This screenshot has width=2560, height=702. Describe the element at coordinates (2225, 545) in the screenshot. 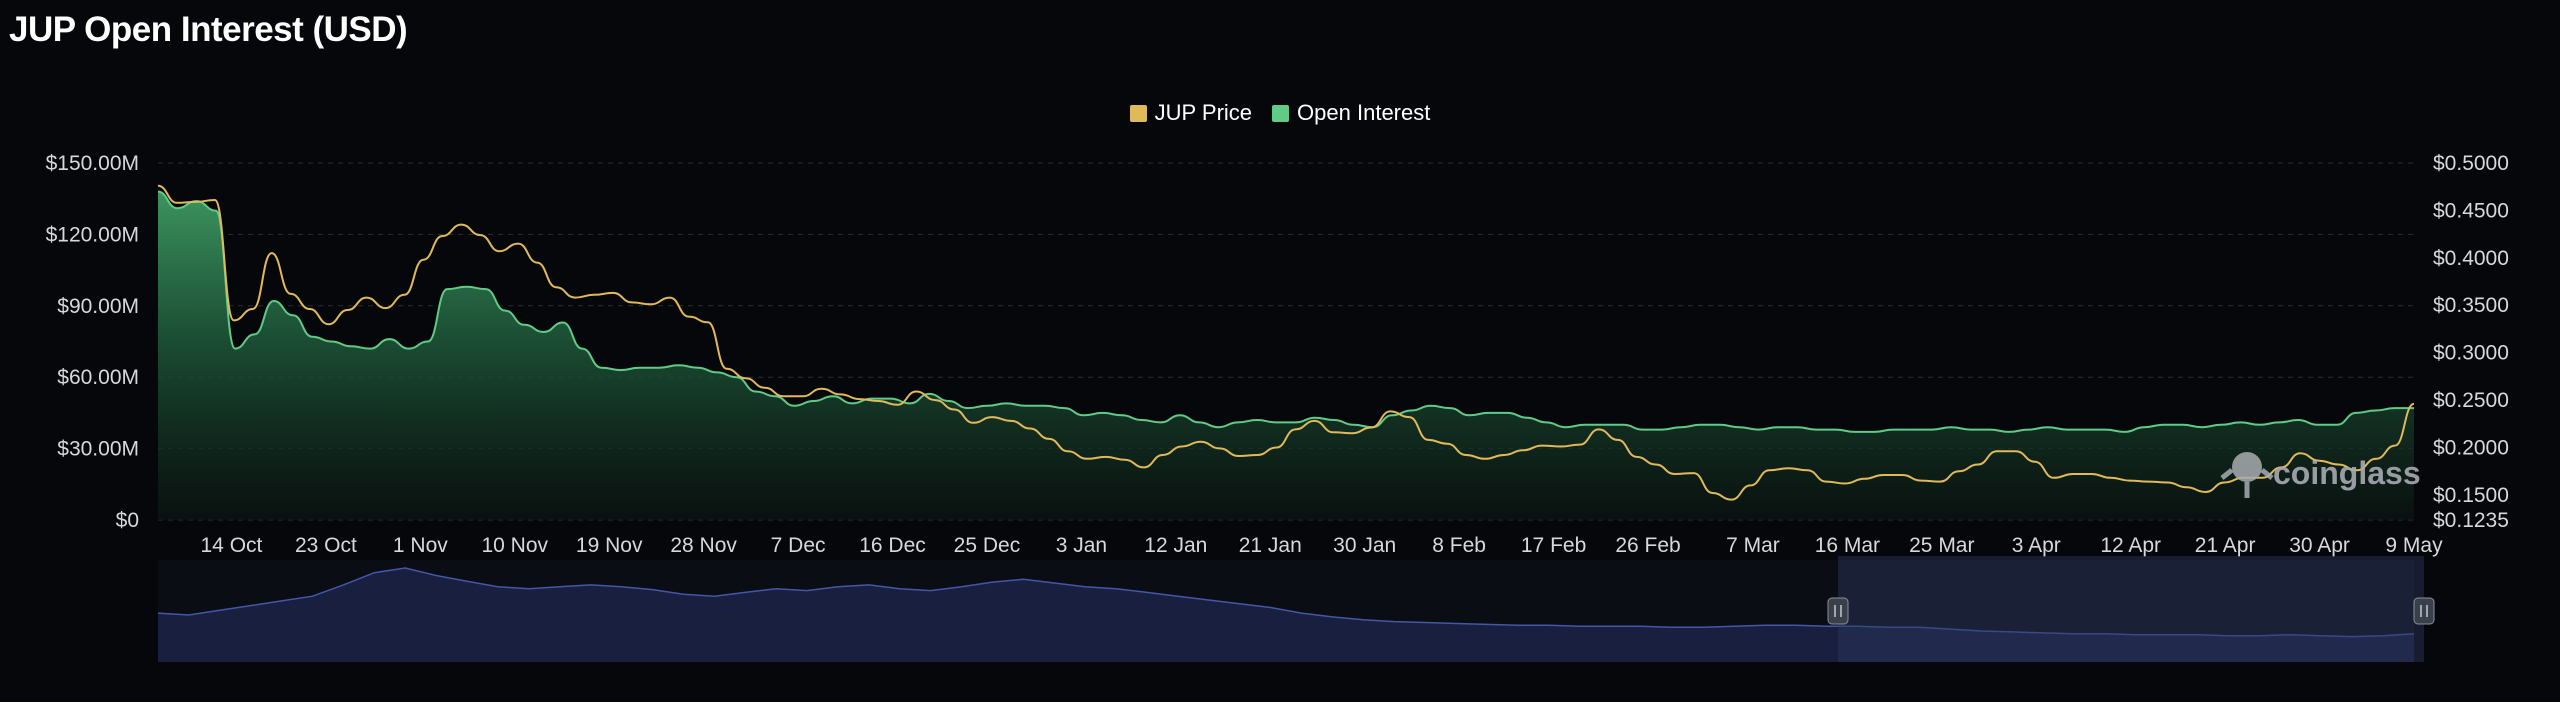

I see `x-tick-label: 21 Apr` at that location.